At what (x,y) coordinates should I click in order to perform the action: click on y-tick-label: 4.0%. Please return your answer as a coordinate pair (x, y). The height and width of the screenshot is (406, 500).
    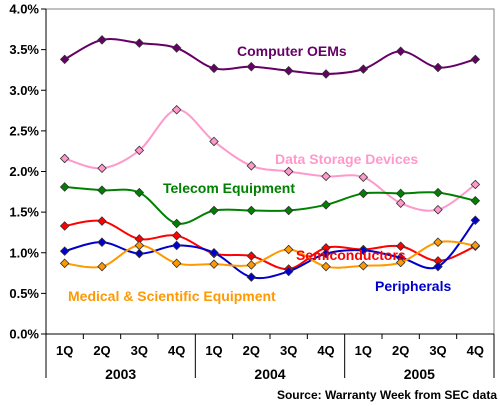
    Looking at the image, I should click on (24, 9).